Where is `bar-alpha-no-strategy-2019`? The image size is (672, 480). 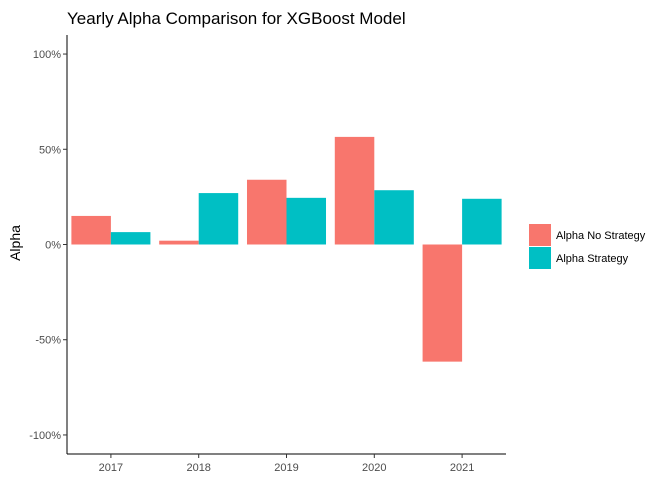
bar-alpha-no-strategy-2019 is located at coordinates (266, 212).